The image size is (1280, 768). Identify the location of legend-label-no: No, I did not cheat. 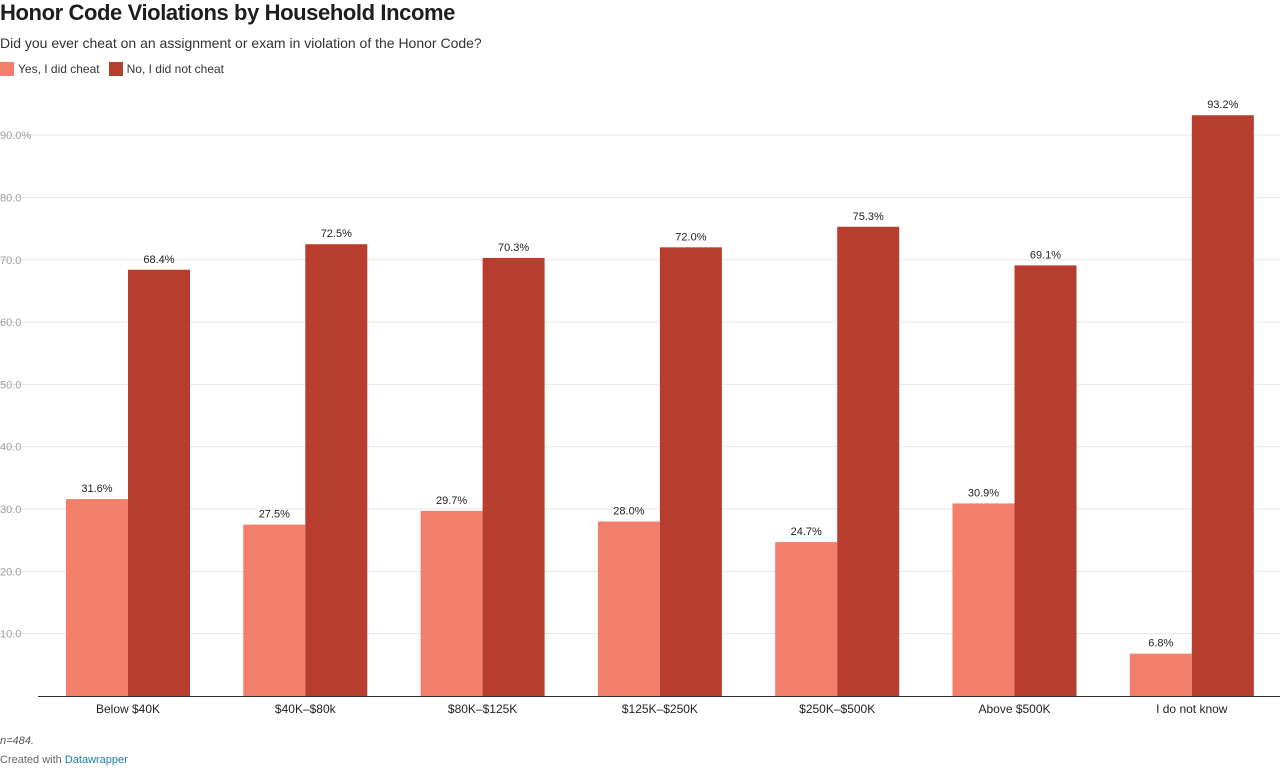
(175, 69).